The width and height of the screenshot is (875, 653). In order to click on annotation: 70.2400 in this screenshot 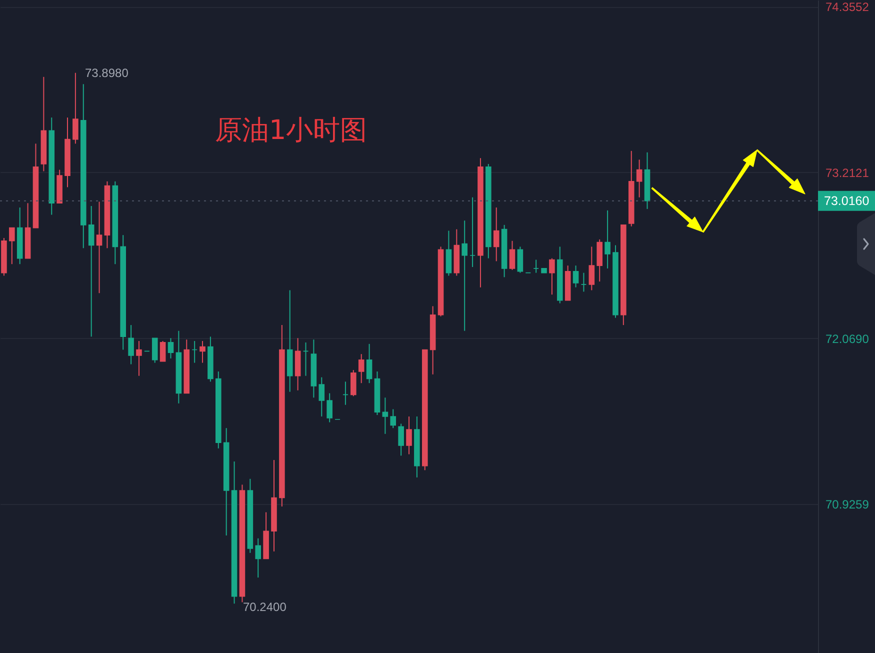, I will do `click(265, 607)`.